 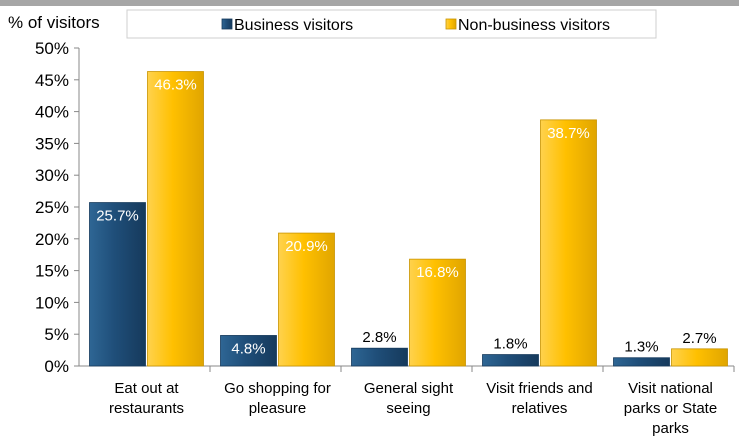 What do you see at coordinates (670, 388) in the screenshot?
I see `x-category-label-4: Visit national` at bounding box center [670, 388].